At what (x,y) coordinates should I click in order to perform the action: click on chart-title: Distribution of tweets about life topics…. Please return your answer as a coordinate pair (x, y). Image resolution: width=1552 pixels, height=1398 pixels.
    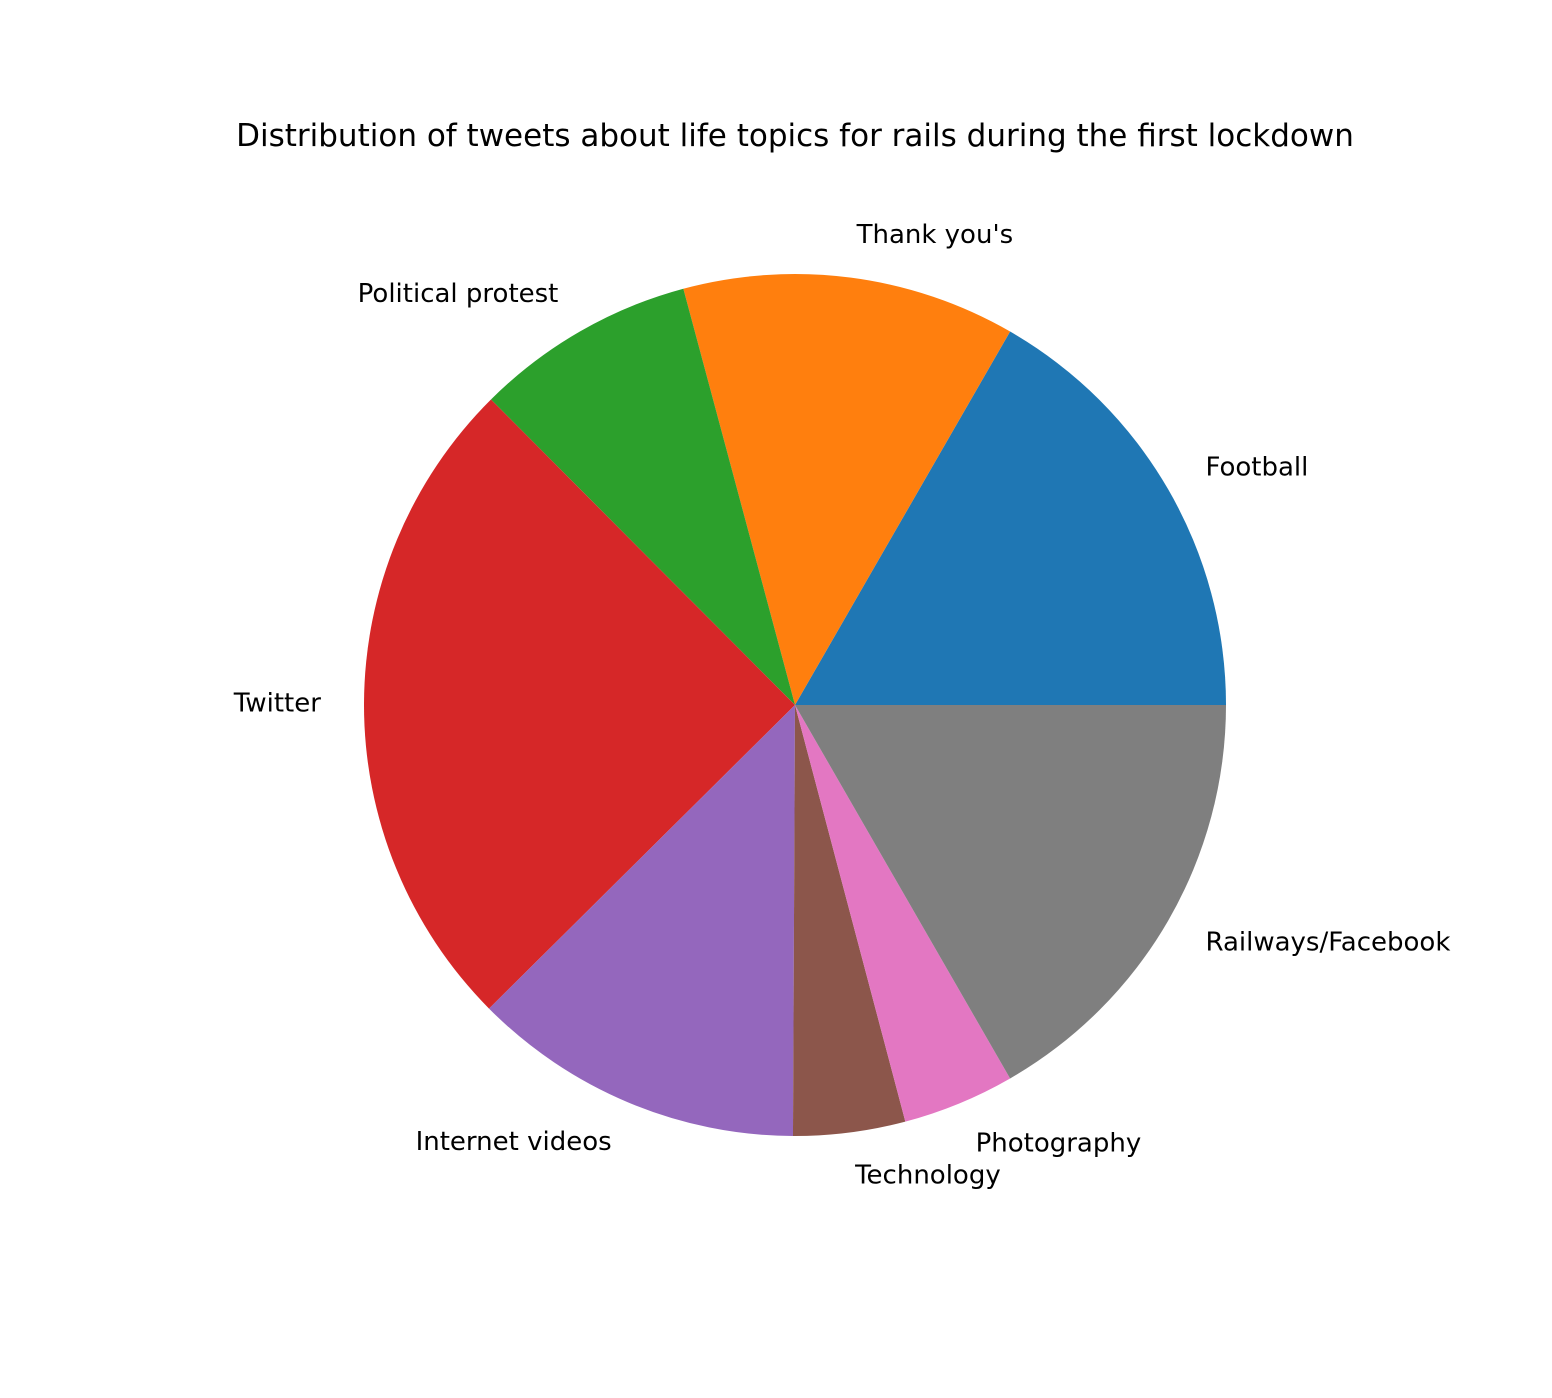
    Looking at the image, I should click on (795, 136).